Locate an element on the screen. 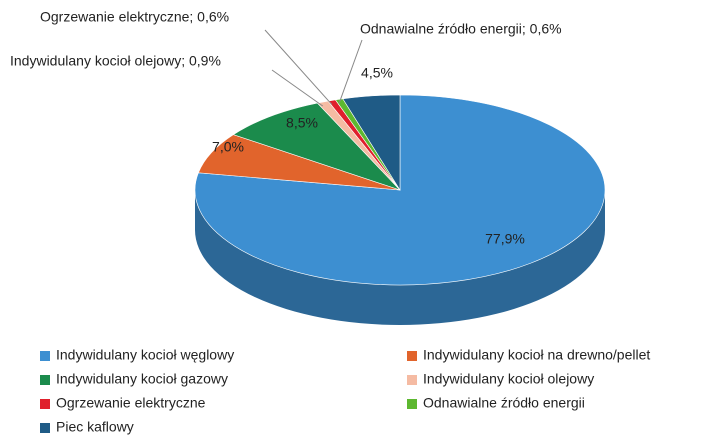 This screenshot has width=704, height=441. data-label: Indywidulany kocioł olejowy; 0,9% is located at coordinates (115, 61).